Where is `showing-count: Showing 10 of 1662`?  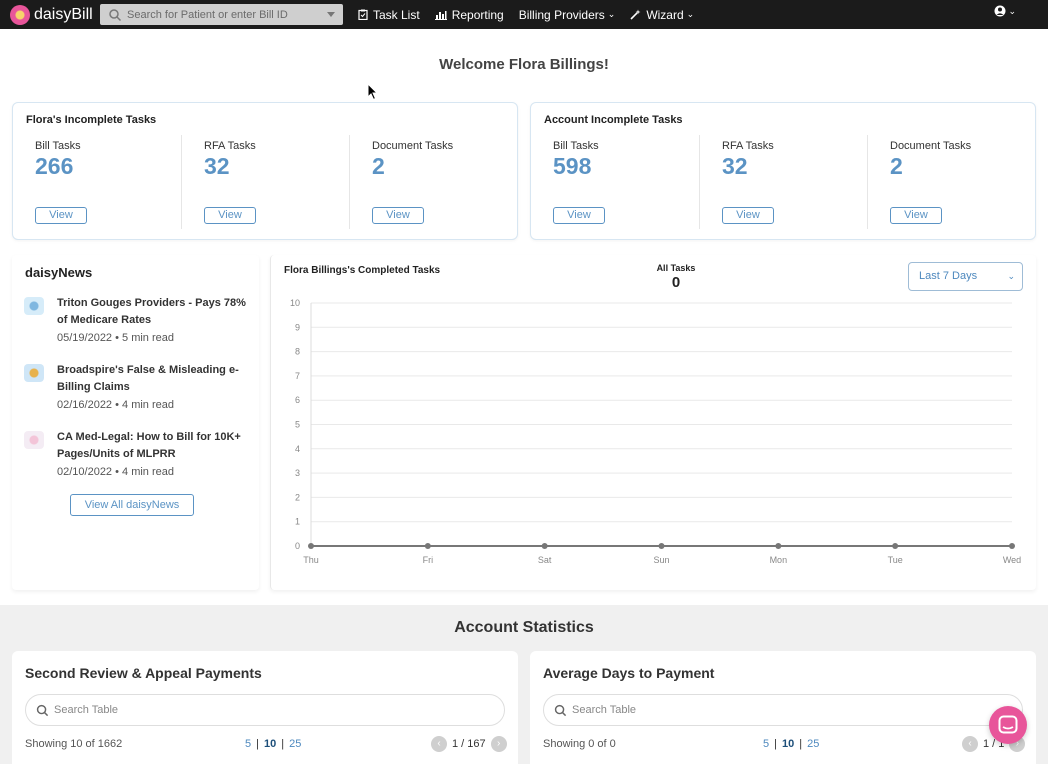 showing-count: Showing 10 of 1662 is located at coordinates (74, 744).